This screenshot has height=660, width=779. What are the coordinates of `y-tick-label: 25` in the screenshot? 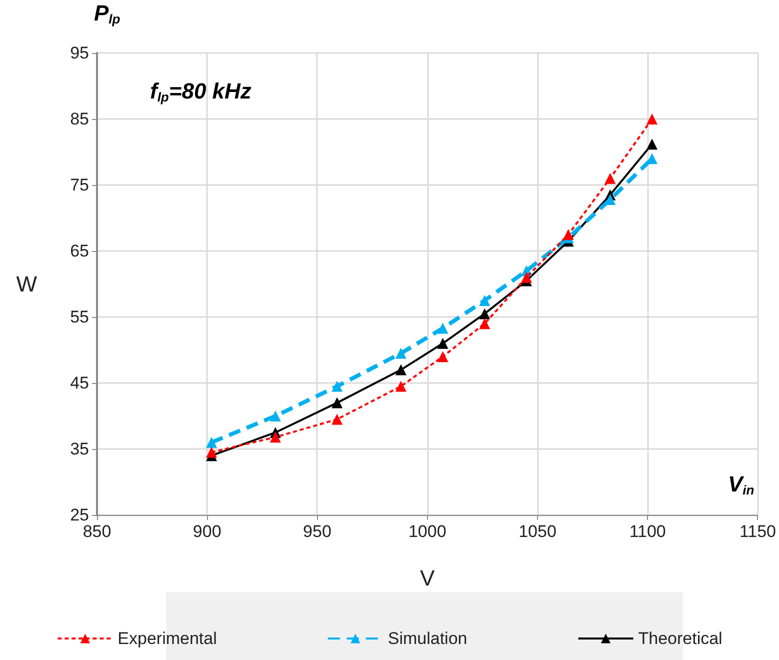 It's located at (79, 515).